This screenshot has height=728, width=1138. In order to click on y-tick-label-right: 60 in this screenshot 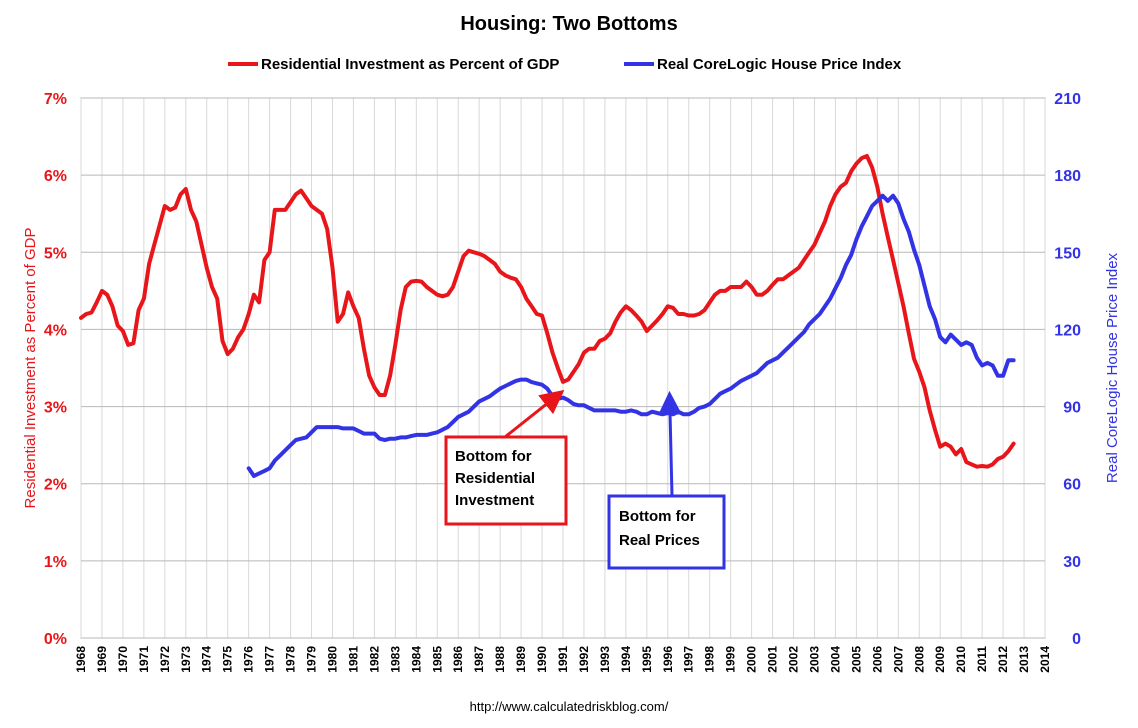, I will do `click(1072, 485)`.